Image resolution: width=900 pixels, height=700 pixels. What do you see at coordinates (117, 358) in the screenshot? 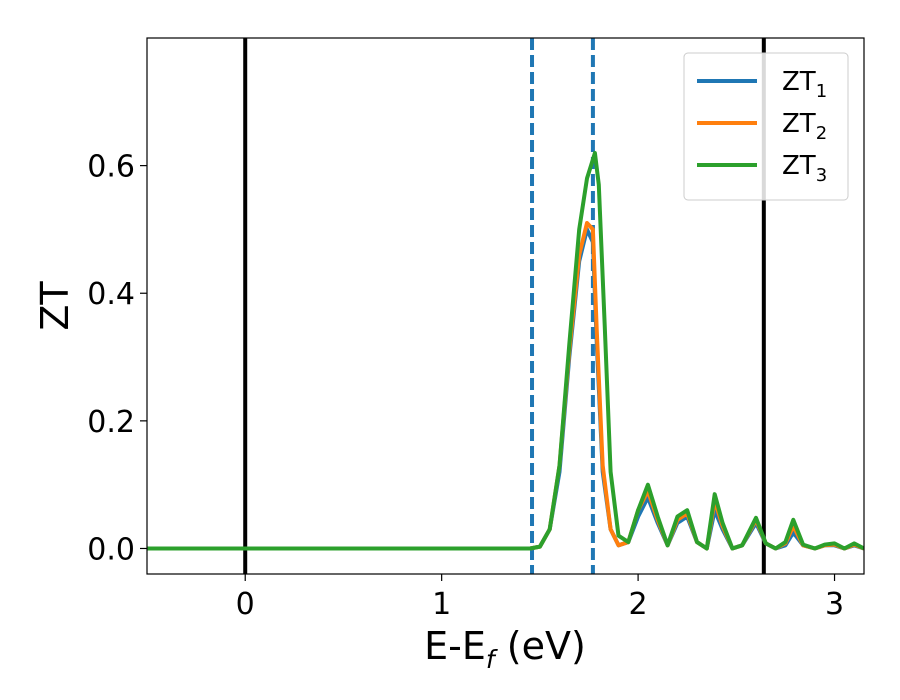
I see `y-axis-ticks: 0.0 0.2 0.4 0.6` at bounding box center [117, 358].